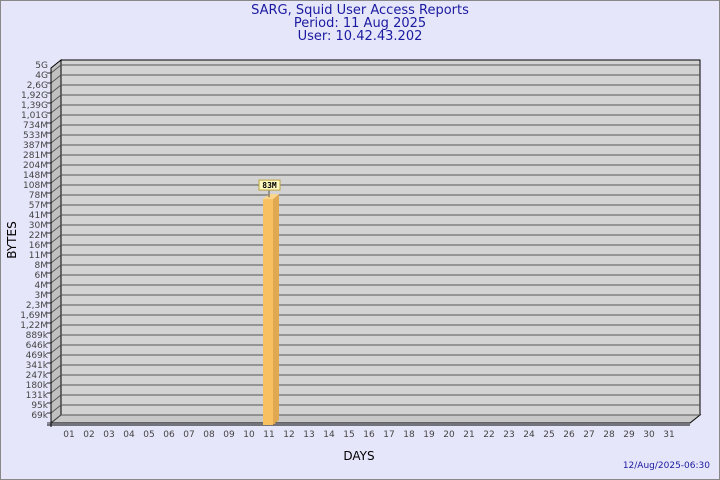 The width and height of the screenshot is (720, 480). I want to click on bar-side, so click(276, 309).